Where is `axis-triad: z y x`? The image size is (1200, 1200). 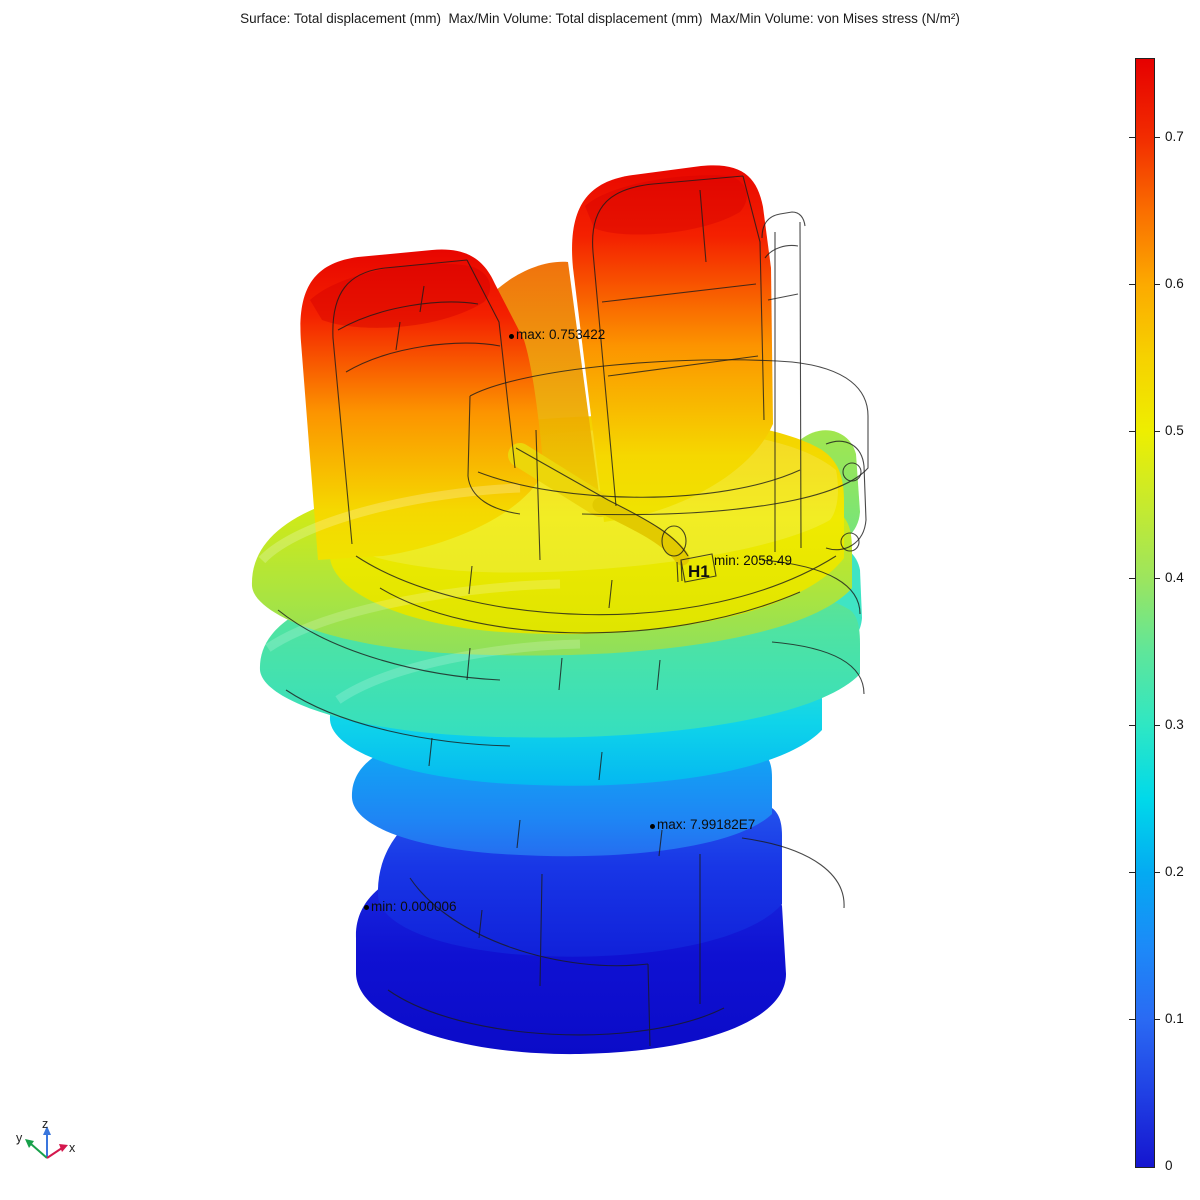
axis-triad: z y x is located at coordinates (46, 1138).